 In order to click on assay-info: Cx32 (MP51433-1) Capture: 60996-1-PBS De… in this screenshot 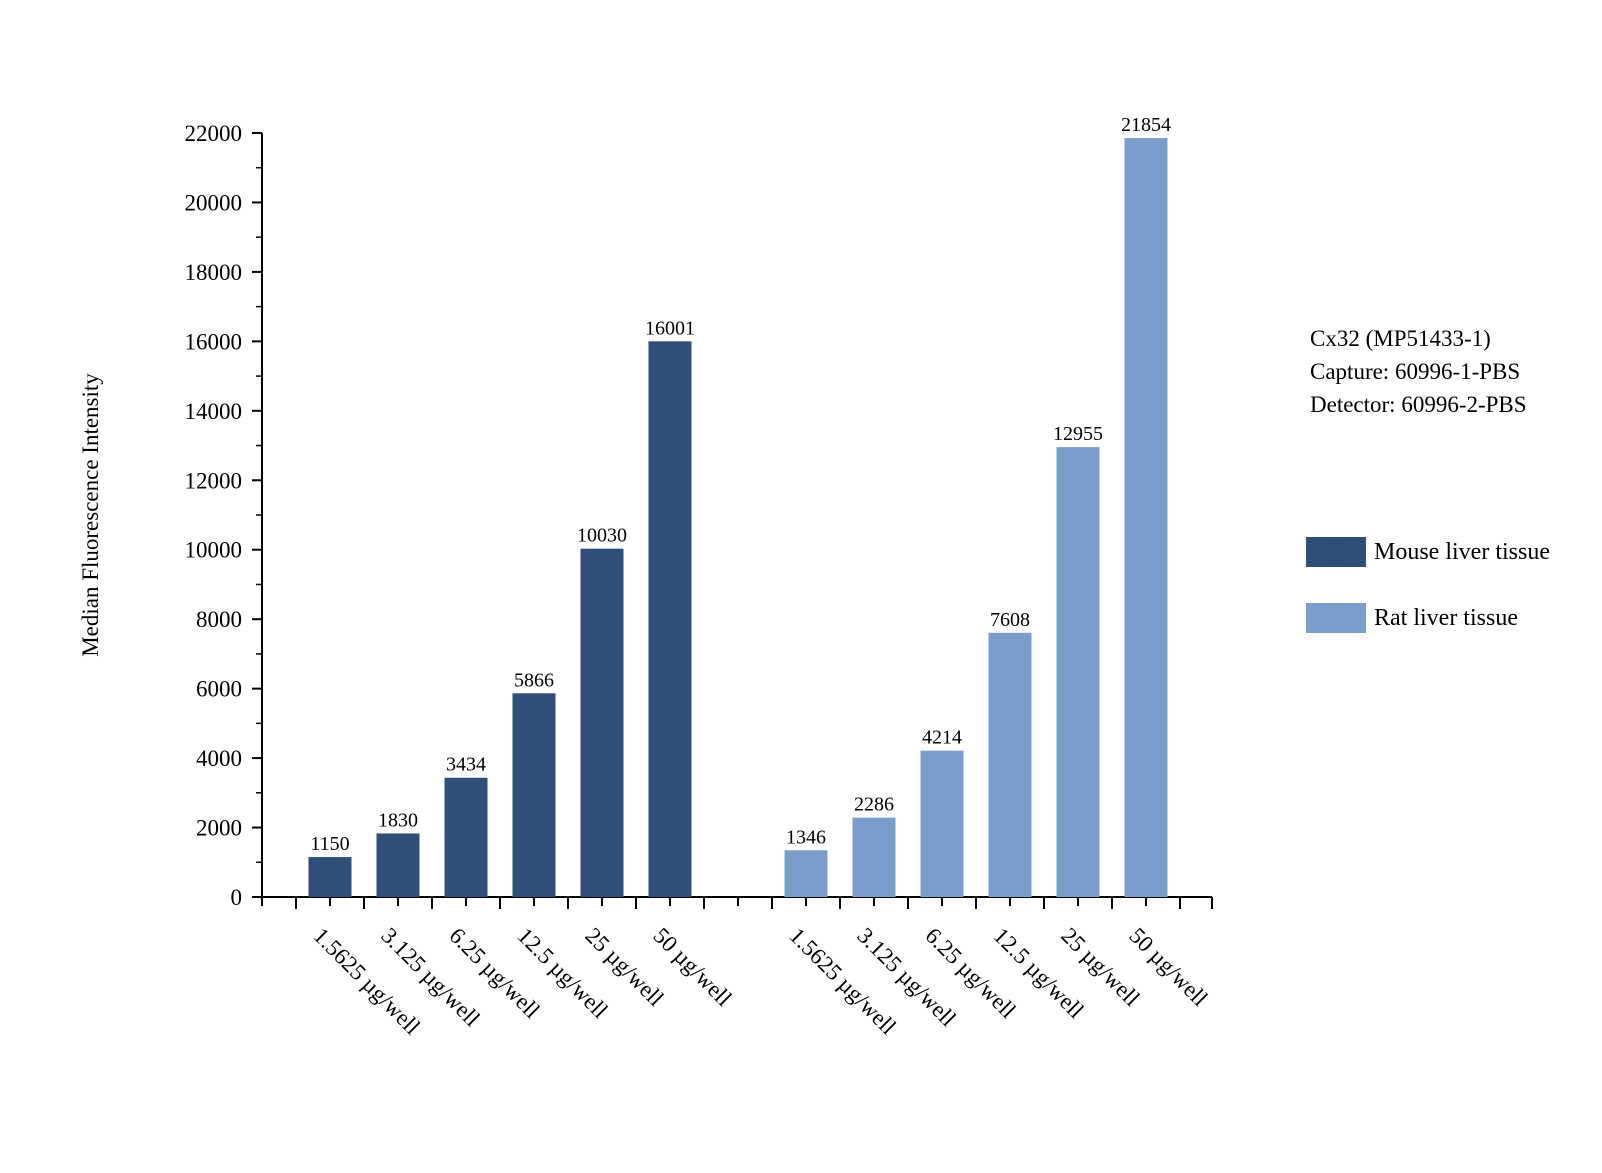, I will do `click(1418, 371)`.